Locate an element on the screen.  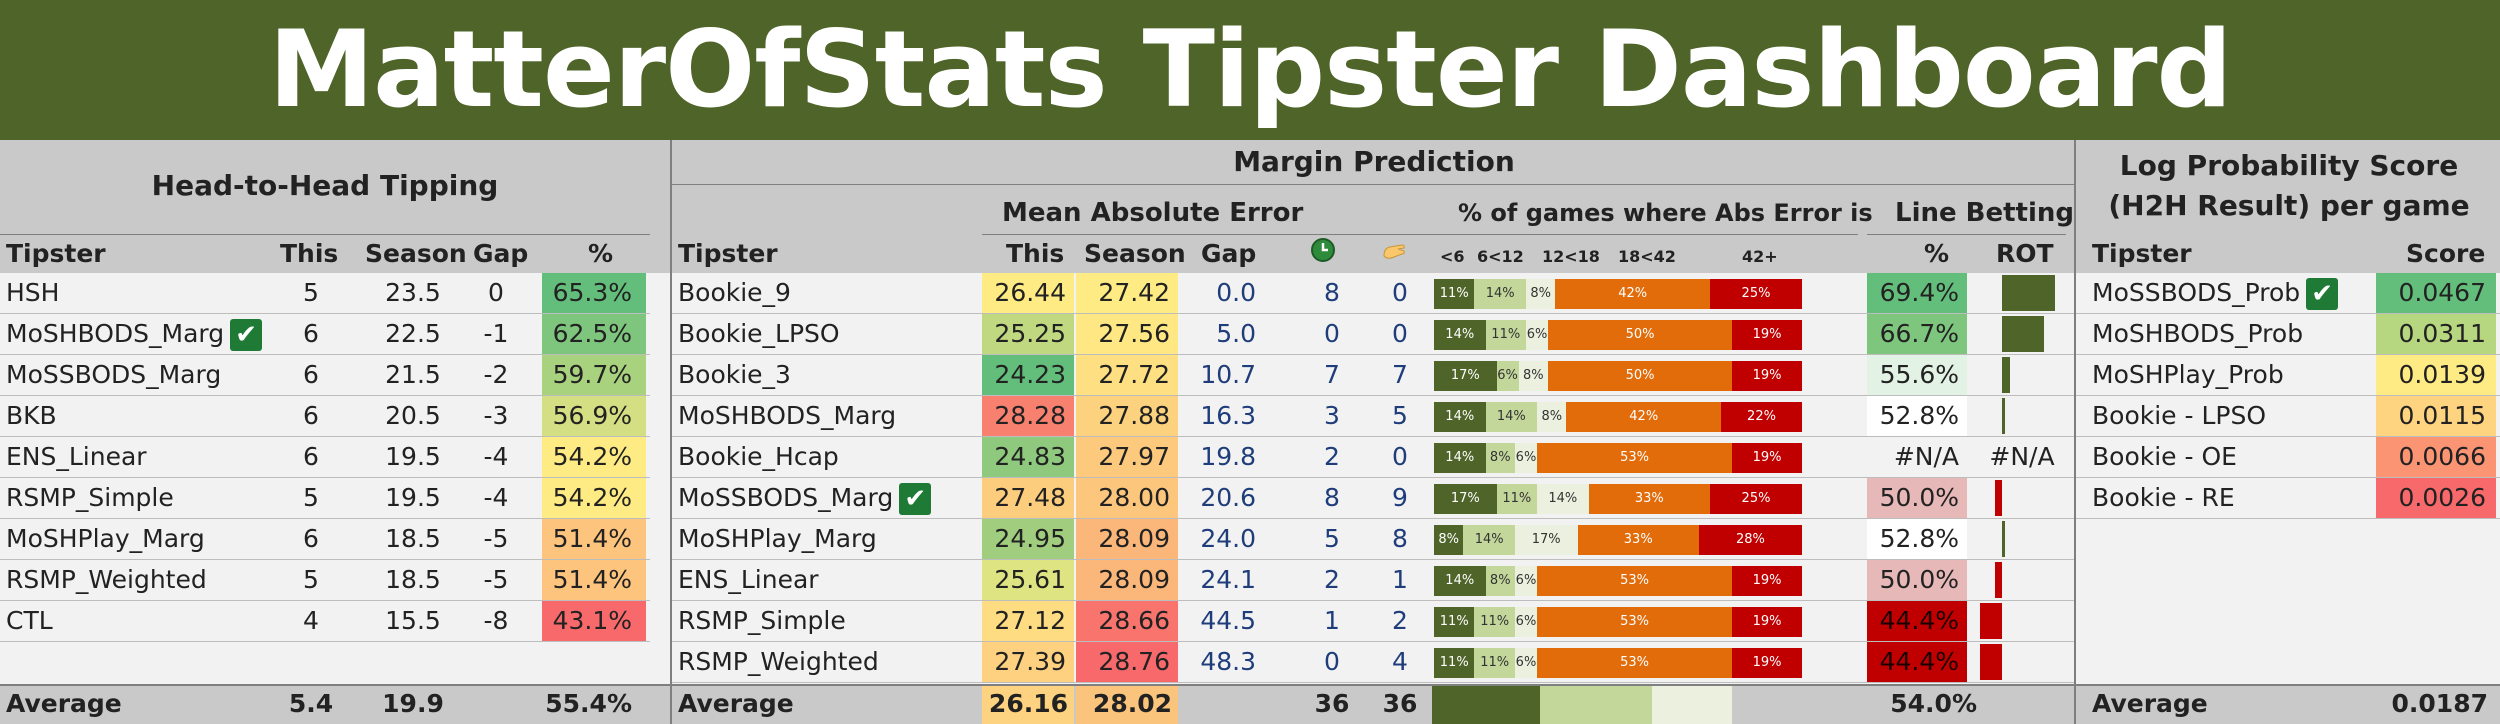
log-prob-average-score: 0.0187 is located at coordinates (2439, 703).